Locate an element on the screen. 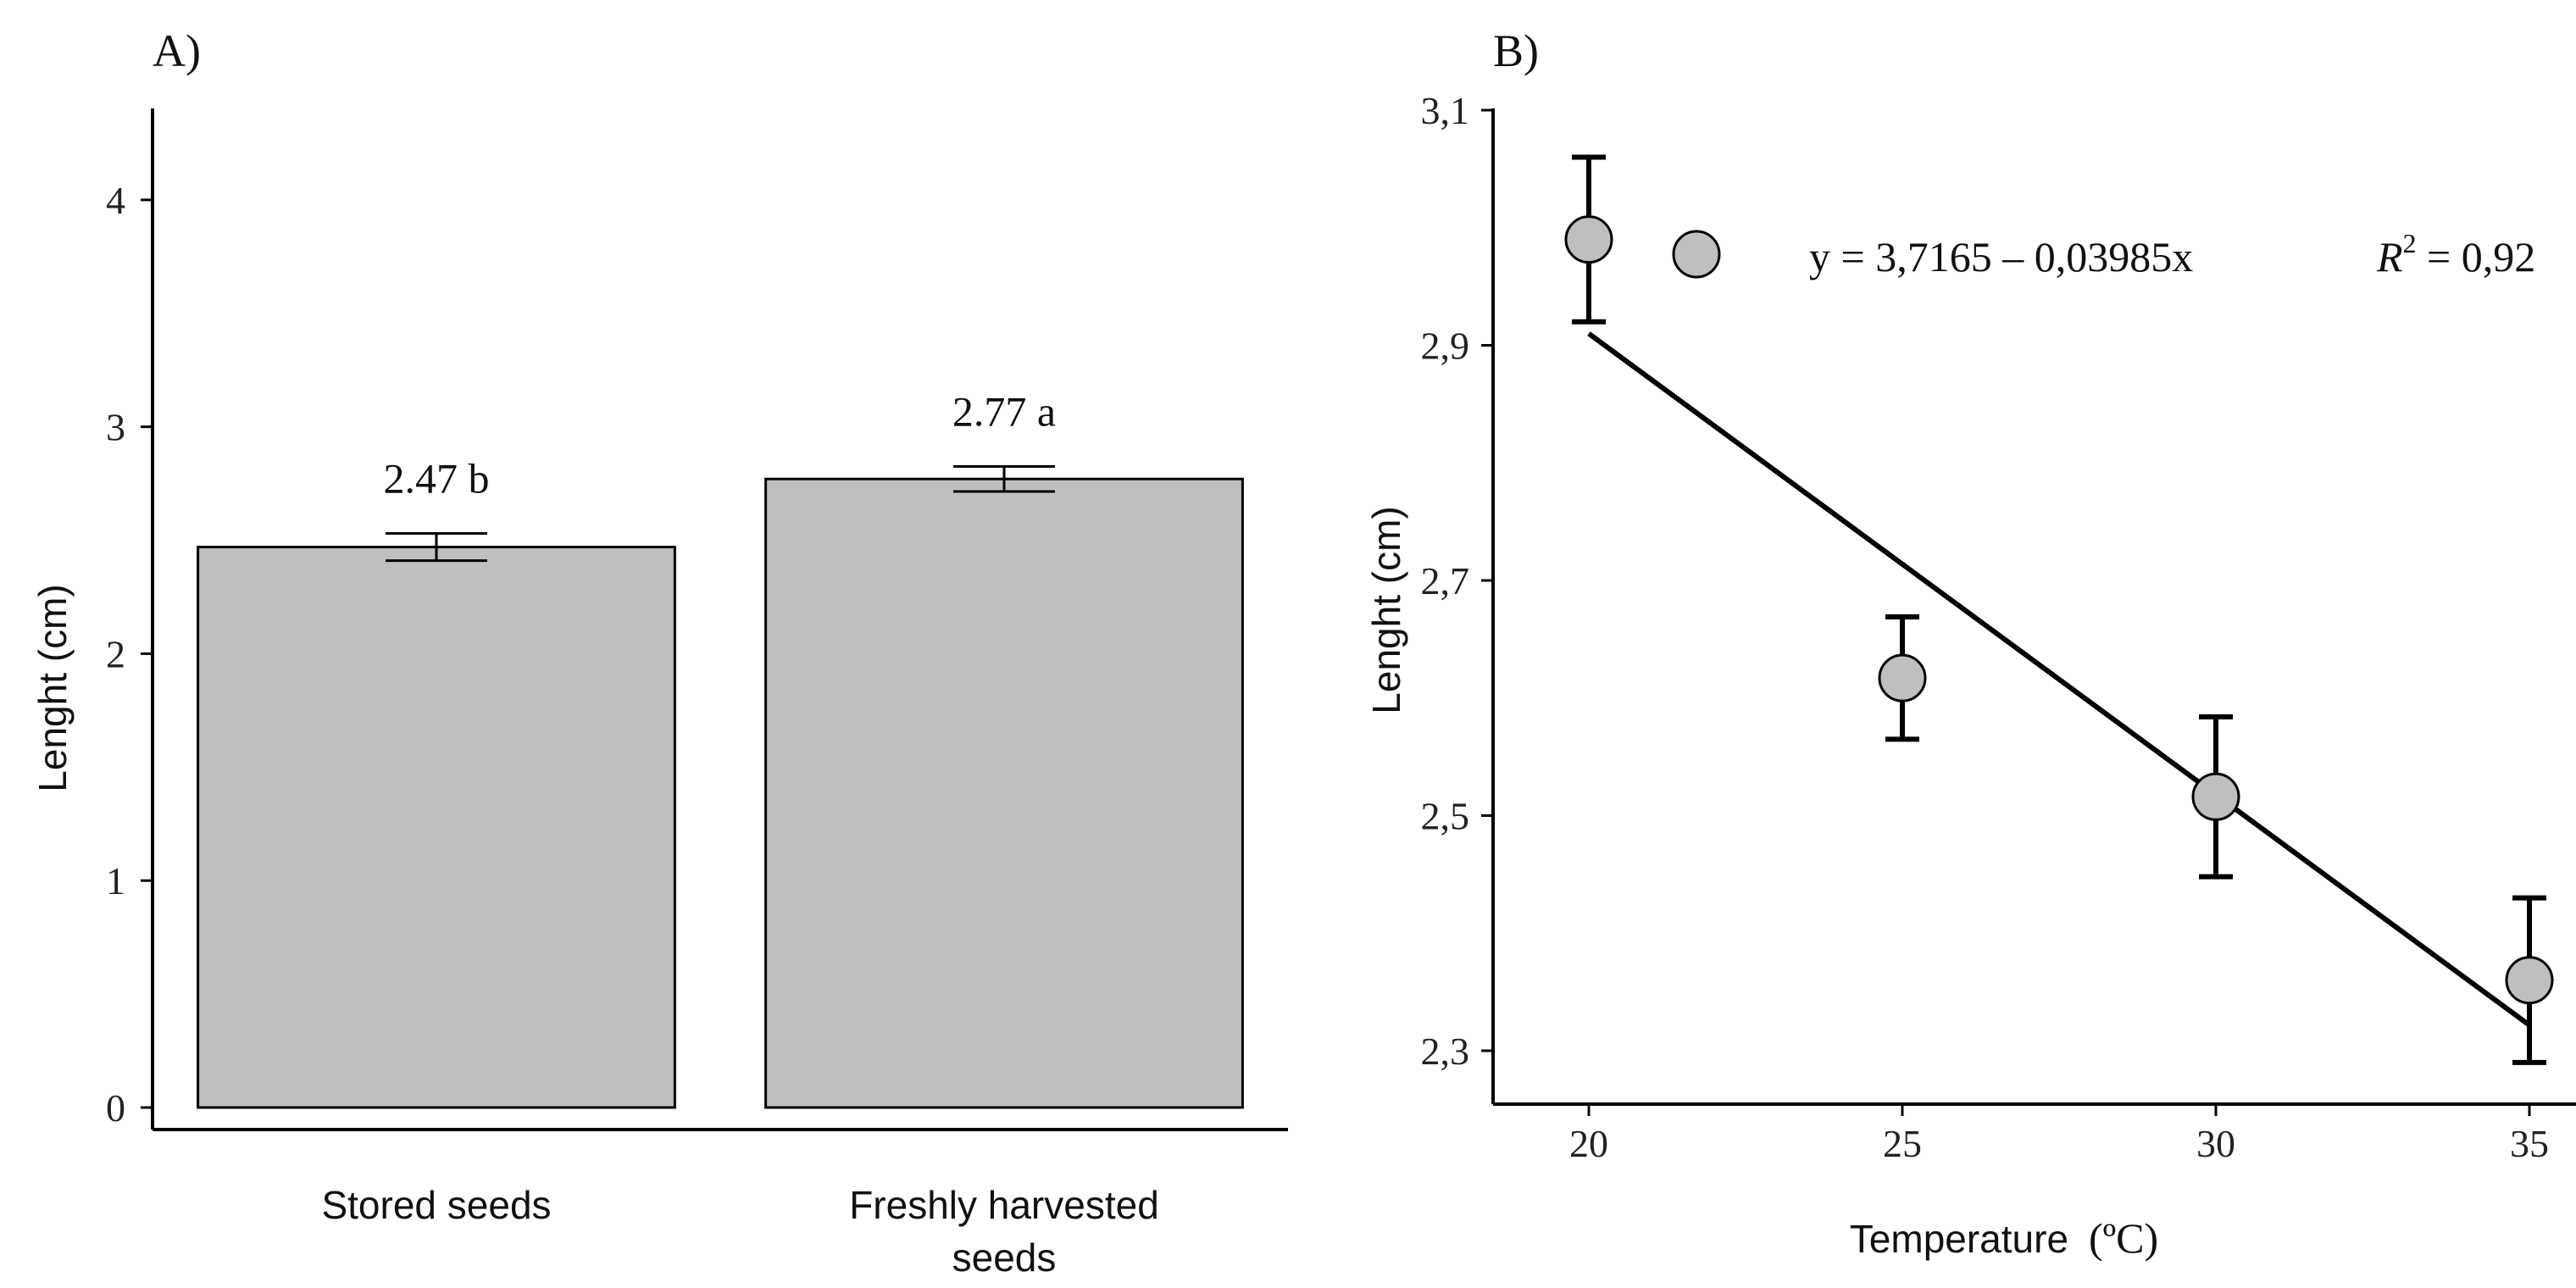 This screenshot has width=2576, height=1288. data-label: 2.77 a is located at coordinates (1004, 412).